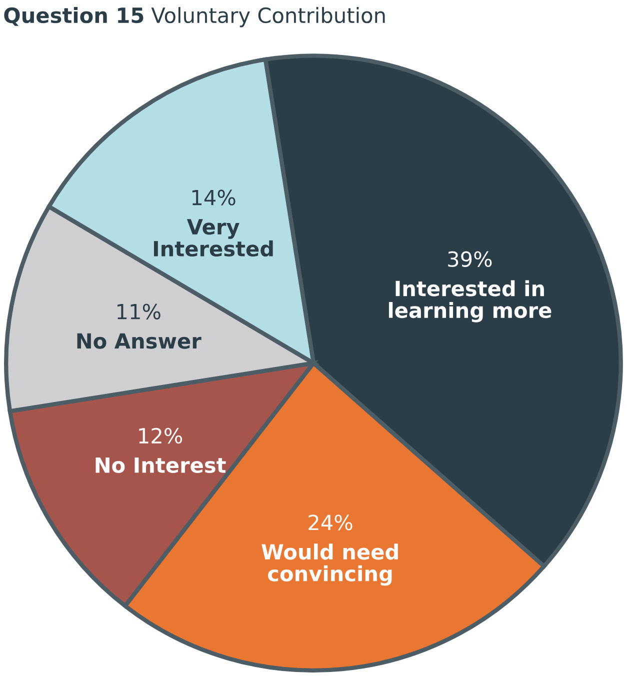 Image resolution: width=627 pixels, height=685 pixels. What do you see at coordinates (470, 259) in the screenshot?
I see `data-label: 39%` at bounding box center [470, 259].